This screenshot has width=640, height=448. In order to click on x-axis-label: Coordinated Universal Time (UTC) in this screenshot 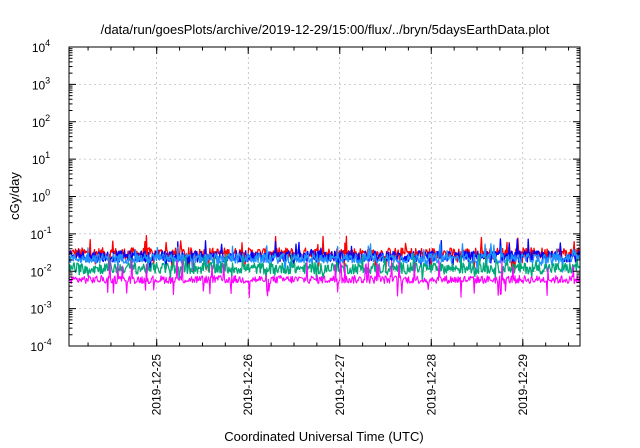, I will do `click(323, 436)`.